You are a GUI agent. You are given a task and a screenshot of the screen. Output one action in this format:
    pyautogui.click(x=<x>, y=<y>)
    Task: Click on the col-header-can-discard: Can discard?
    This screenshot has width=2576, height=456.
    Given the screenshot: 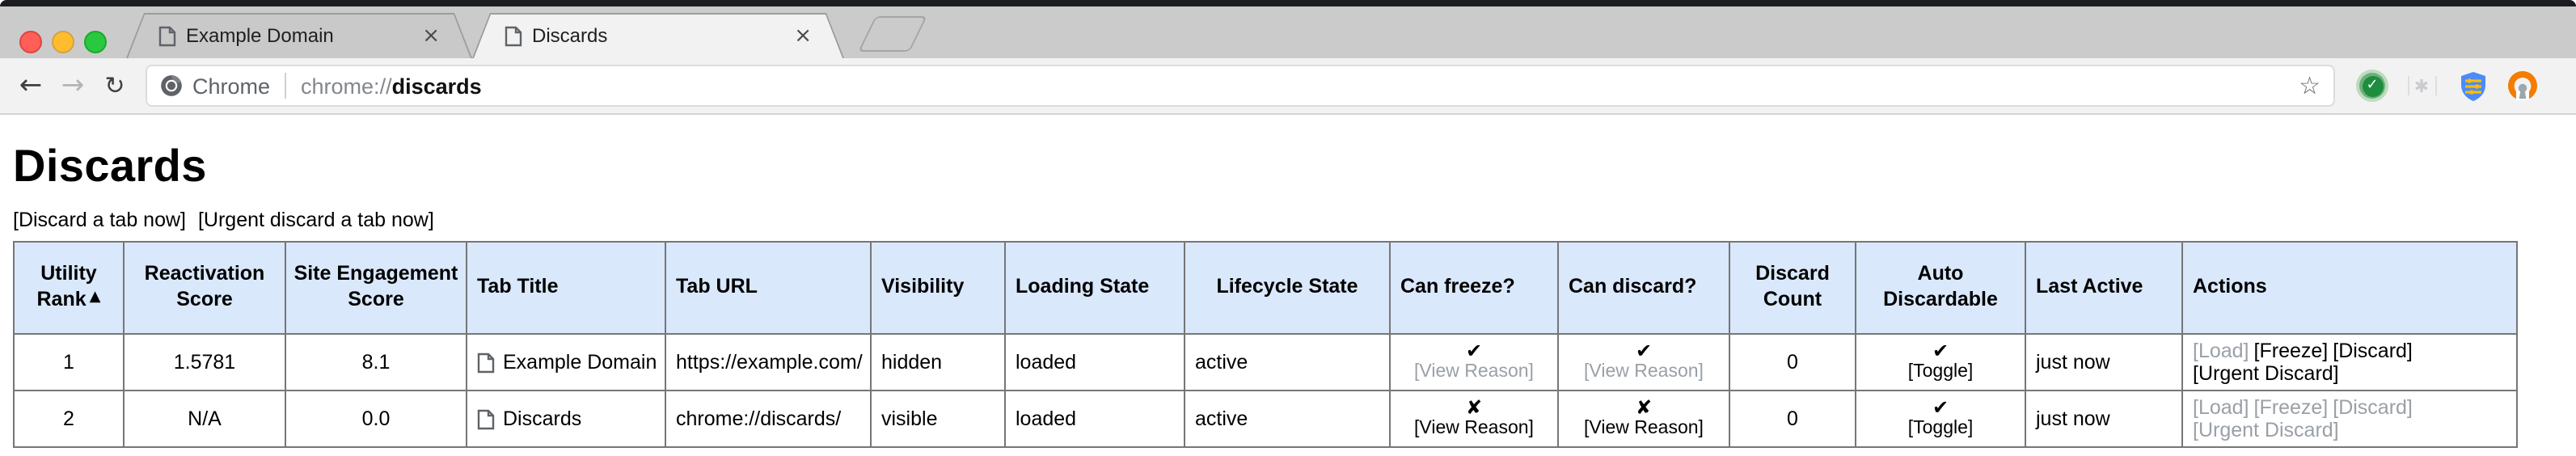 What is the action you would take?
    pyautogui.click(x=1643, y=288)
    